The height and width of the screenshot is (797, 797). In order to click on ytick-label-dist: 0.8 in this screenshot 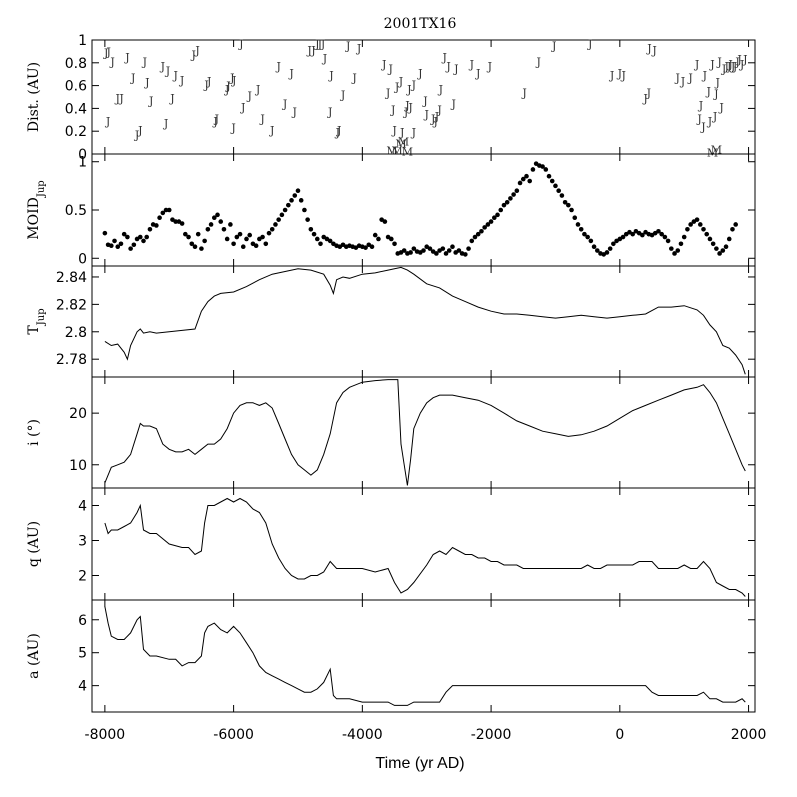, I will do `click(76, 64)`.